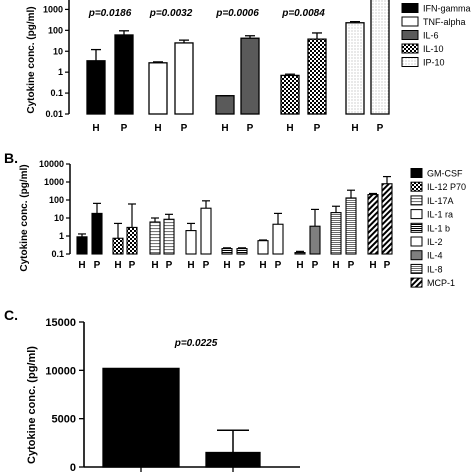  What do you see at coordinates (24, 217) in the screenshot?
I see `panel-b-ylabel: Cytokine conc. (pg/ml)` at bounding box center [24, 217].